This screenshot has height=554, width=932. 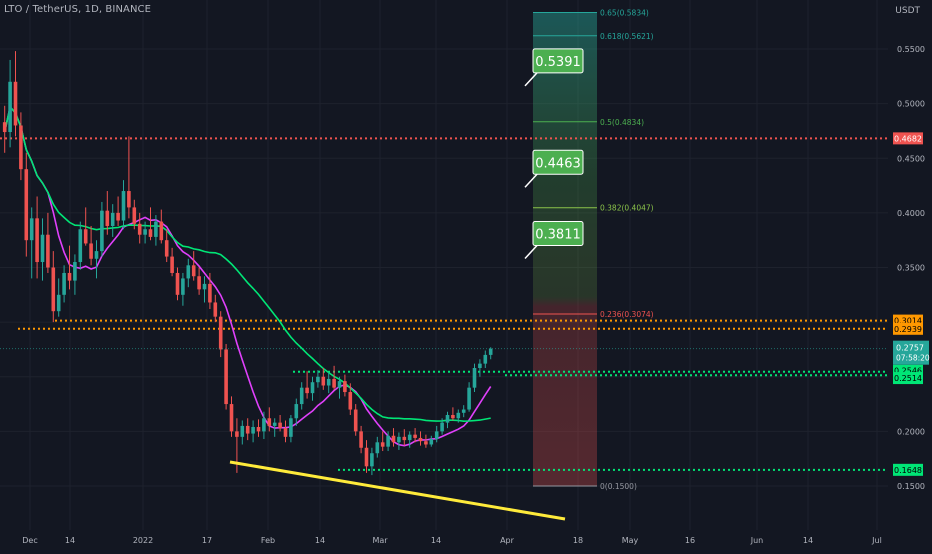 What do you see at coordinates (618, 486) in the screenshot?
I see `fib-level-label: 0(0.1500)` at bounding box center [618, 486].